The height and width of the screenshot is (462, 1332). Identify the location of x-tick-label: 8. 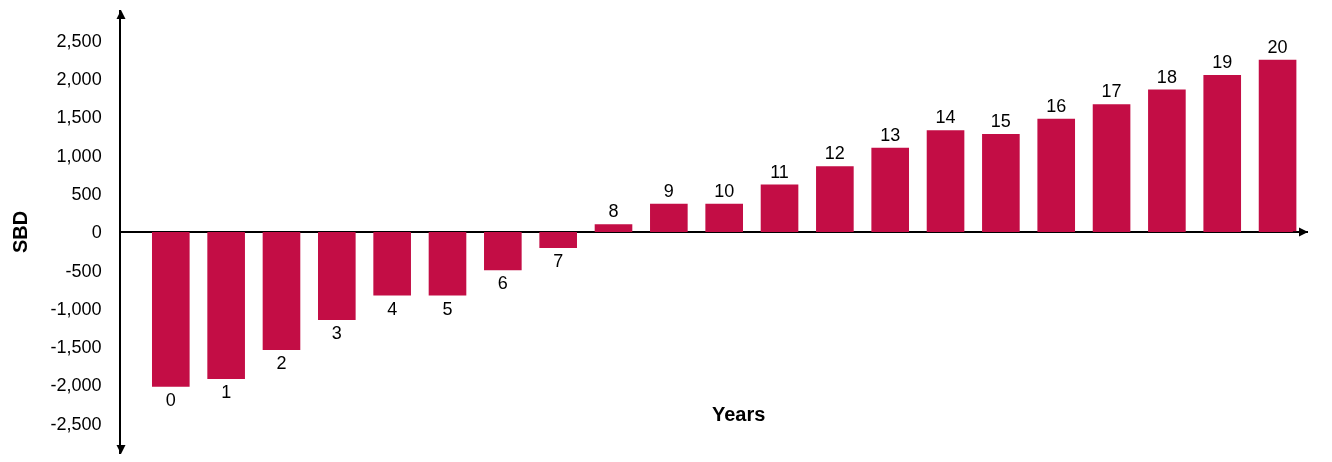
(613, 211).